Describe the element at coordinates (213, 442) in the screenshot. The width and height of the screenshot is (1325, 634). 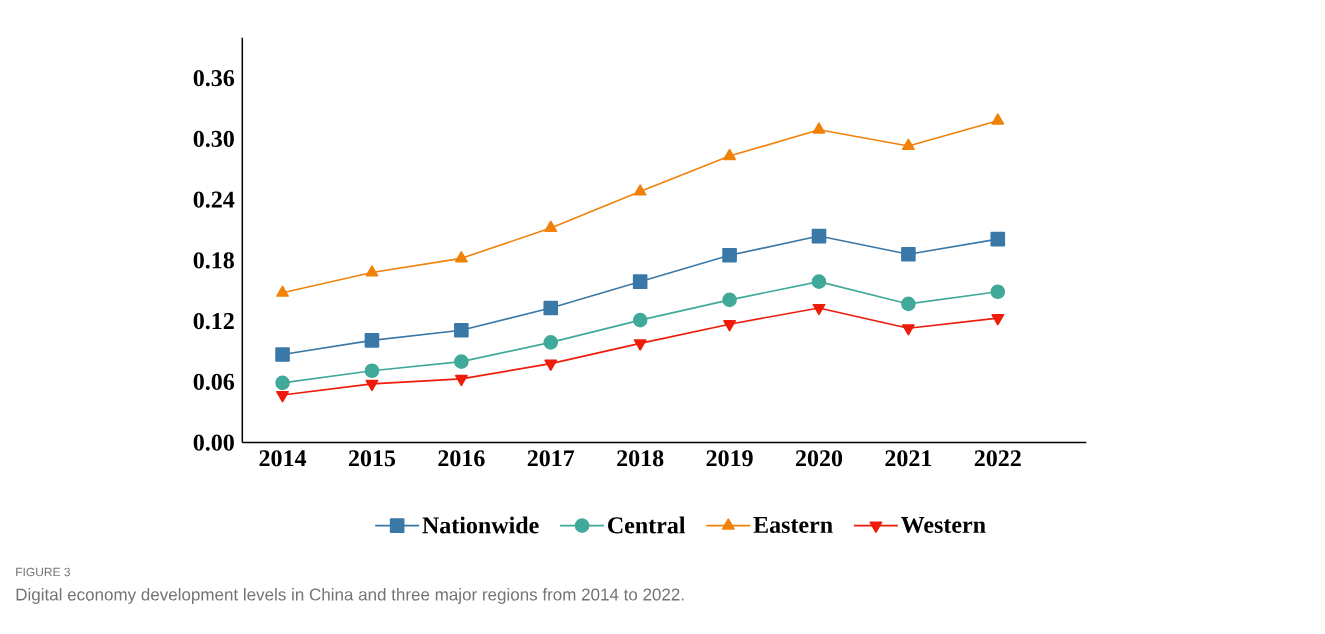
I see `y-tick-label: 0.00` at that location.